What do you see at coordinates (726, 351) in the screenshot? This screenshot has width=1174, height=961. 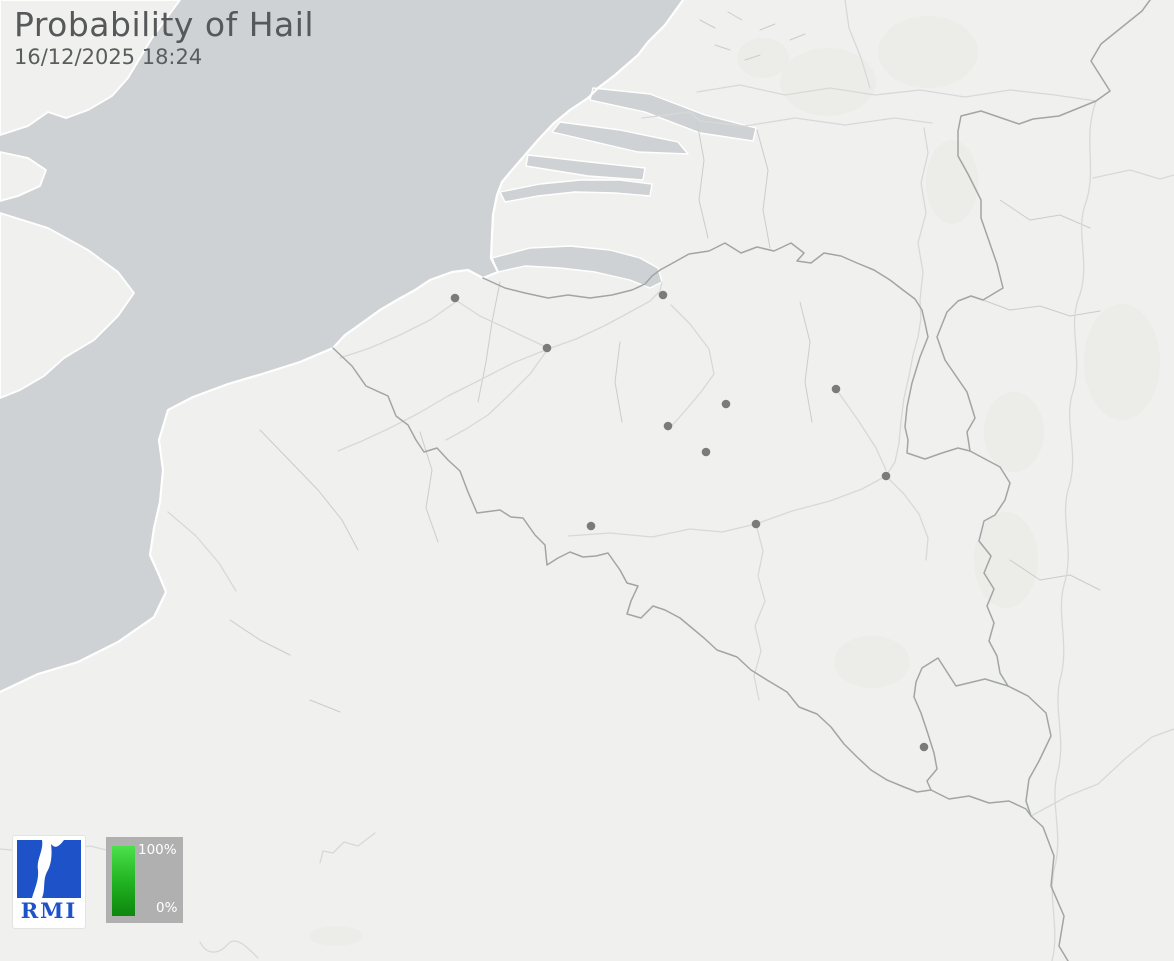 I see `border-be-nl` at bounding box center [726, 351].